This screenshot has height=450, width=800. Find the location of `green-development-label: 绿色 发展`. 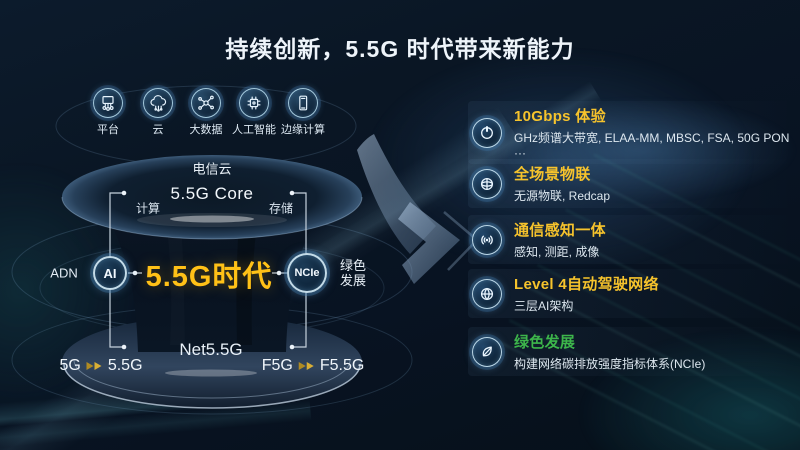

green-development-label: 绿色 发展 is located at coordinates (353, 273).